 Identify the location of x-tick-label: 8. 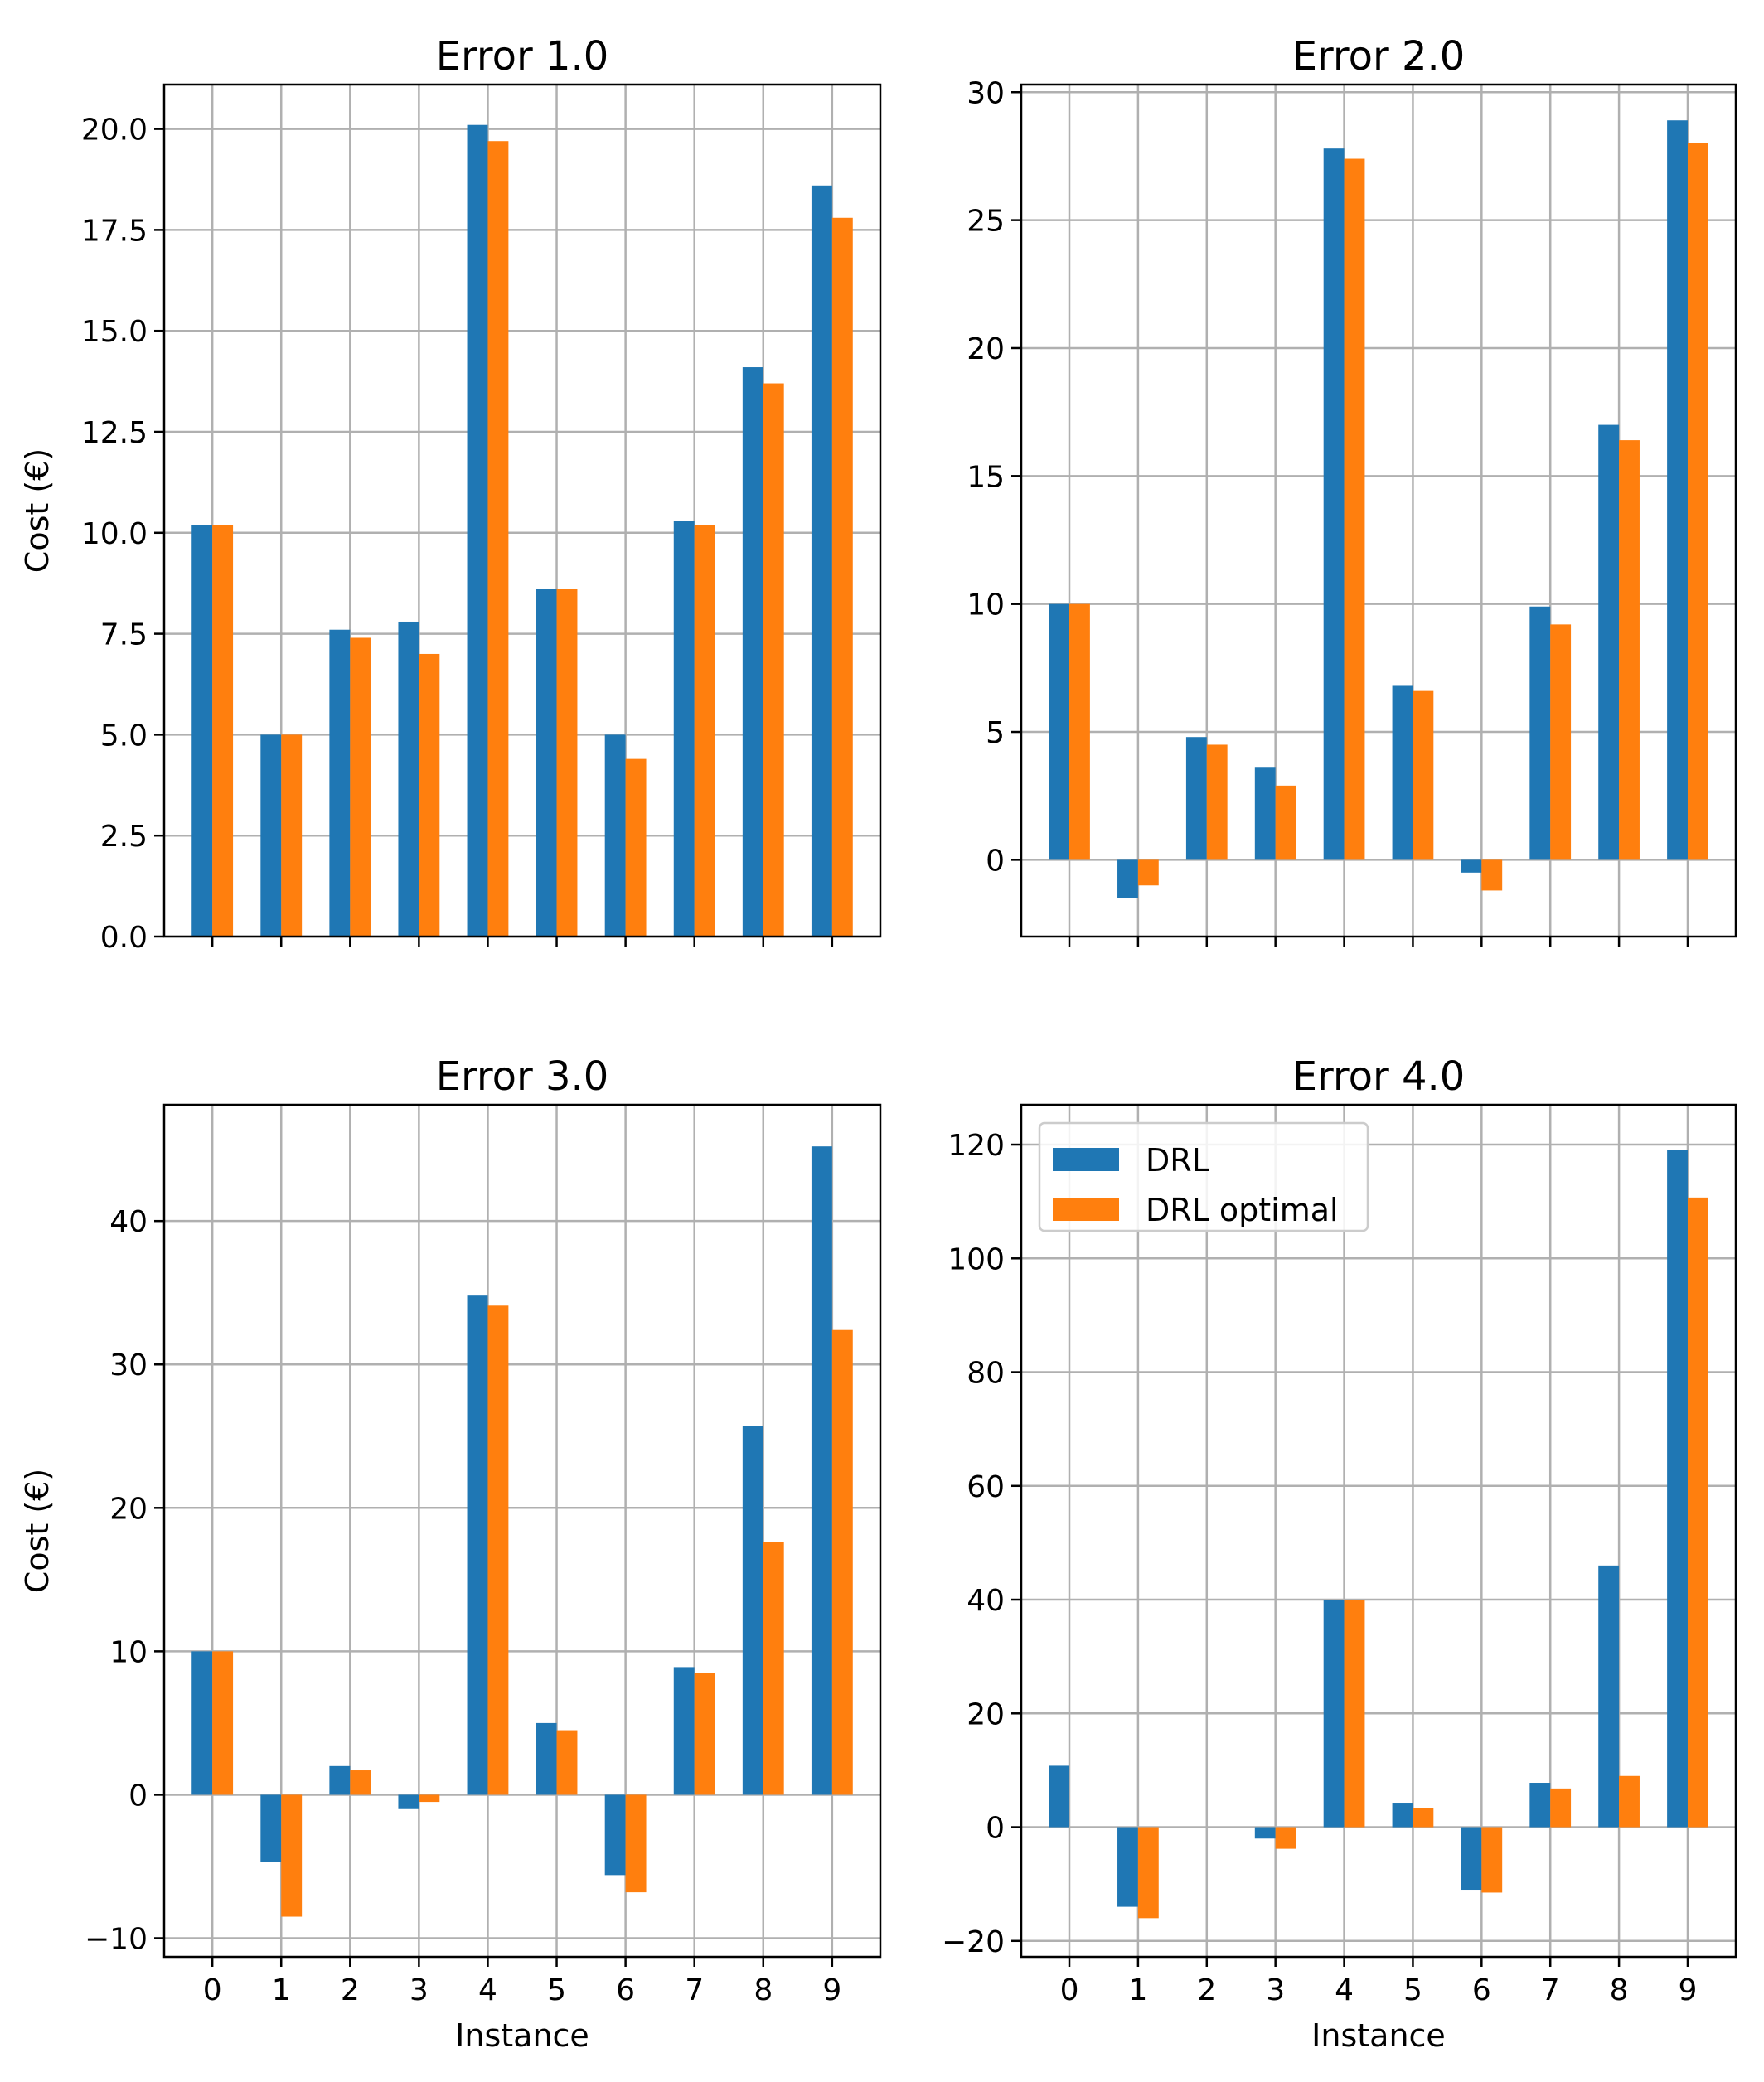
(1619, 1990).